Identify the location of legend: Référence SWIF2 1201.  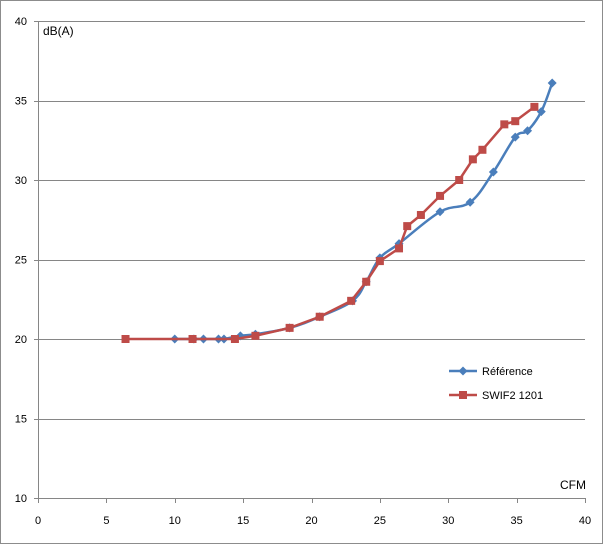
(496, 384).